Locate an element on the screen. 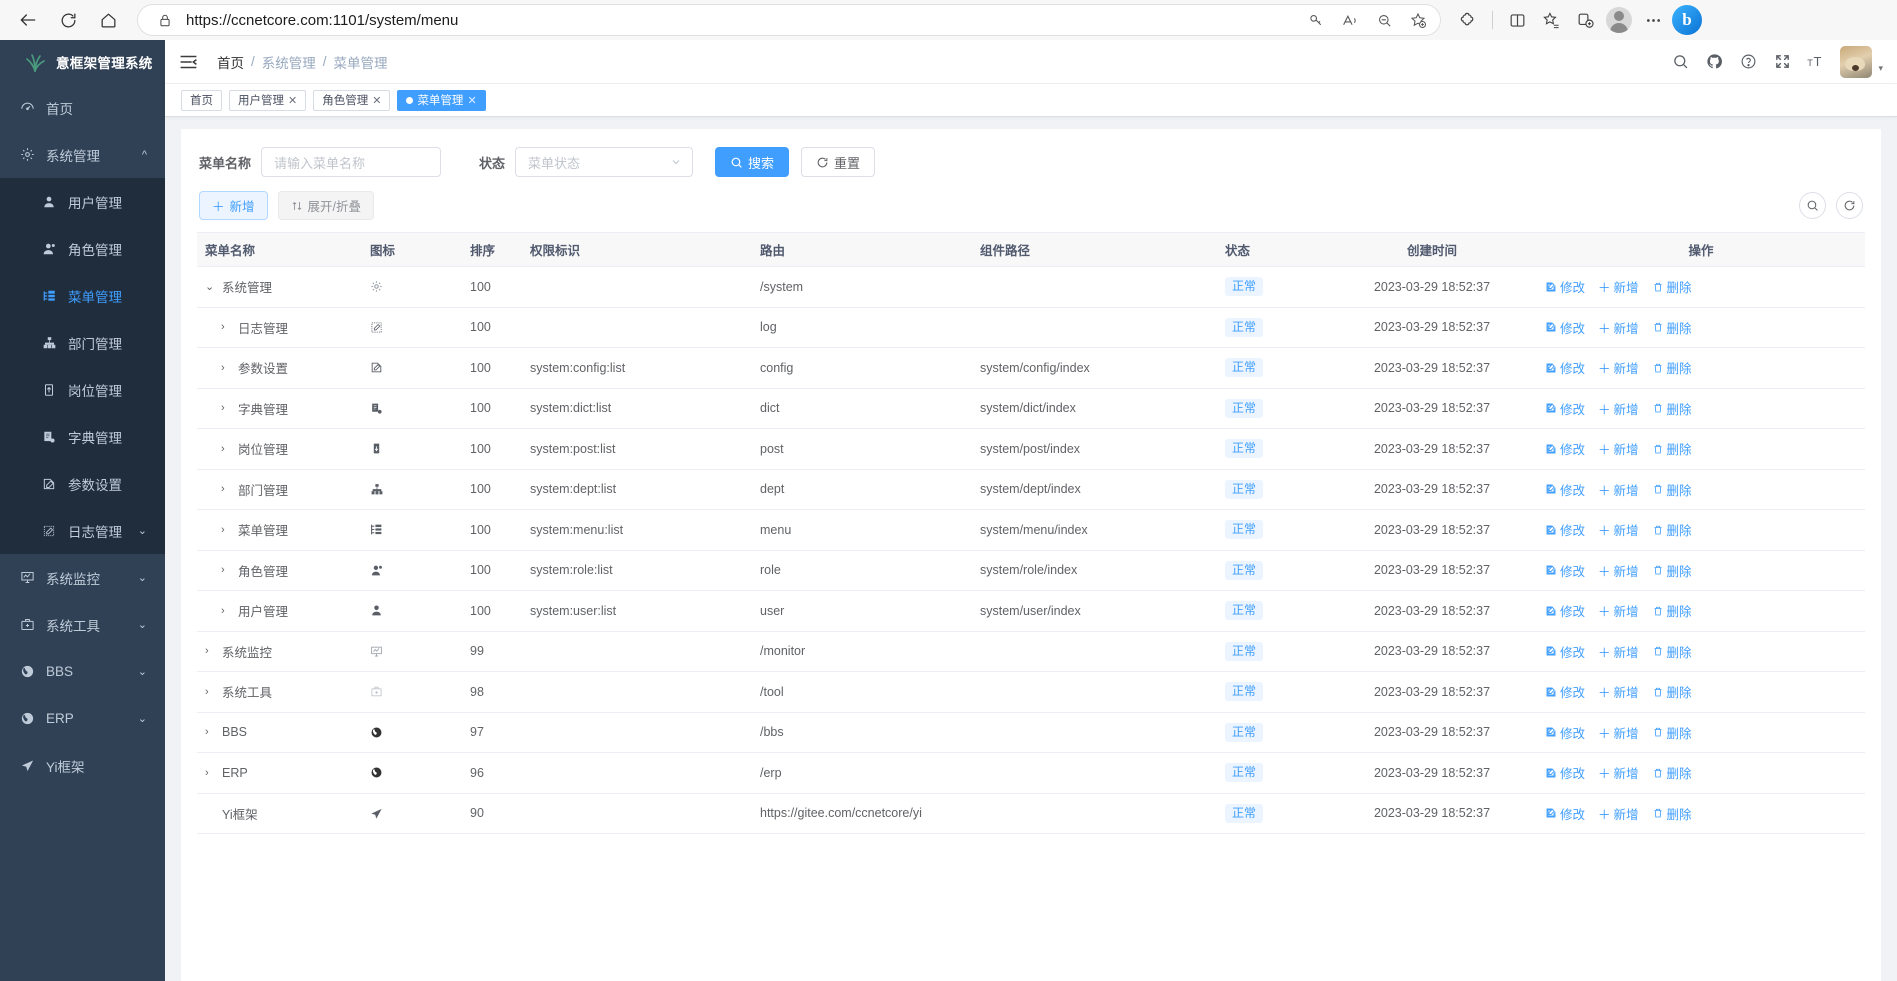  refresh-icon is located at coordinates (1849, 205).